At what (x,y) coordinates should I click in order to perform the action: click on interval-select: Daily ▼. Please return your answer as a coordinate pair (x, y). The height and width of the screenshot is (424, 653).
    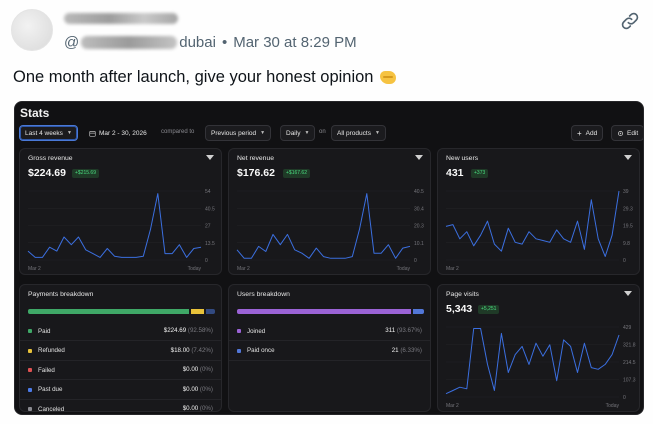
    Looking at the image, I should click on (298, 133).